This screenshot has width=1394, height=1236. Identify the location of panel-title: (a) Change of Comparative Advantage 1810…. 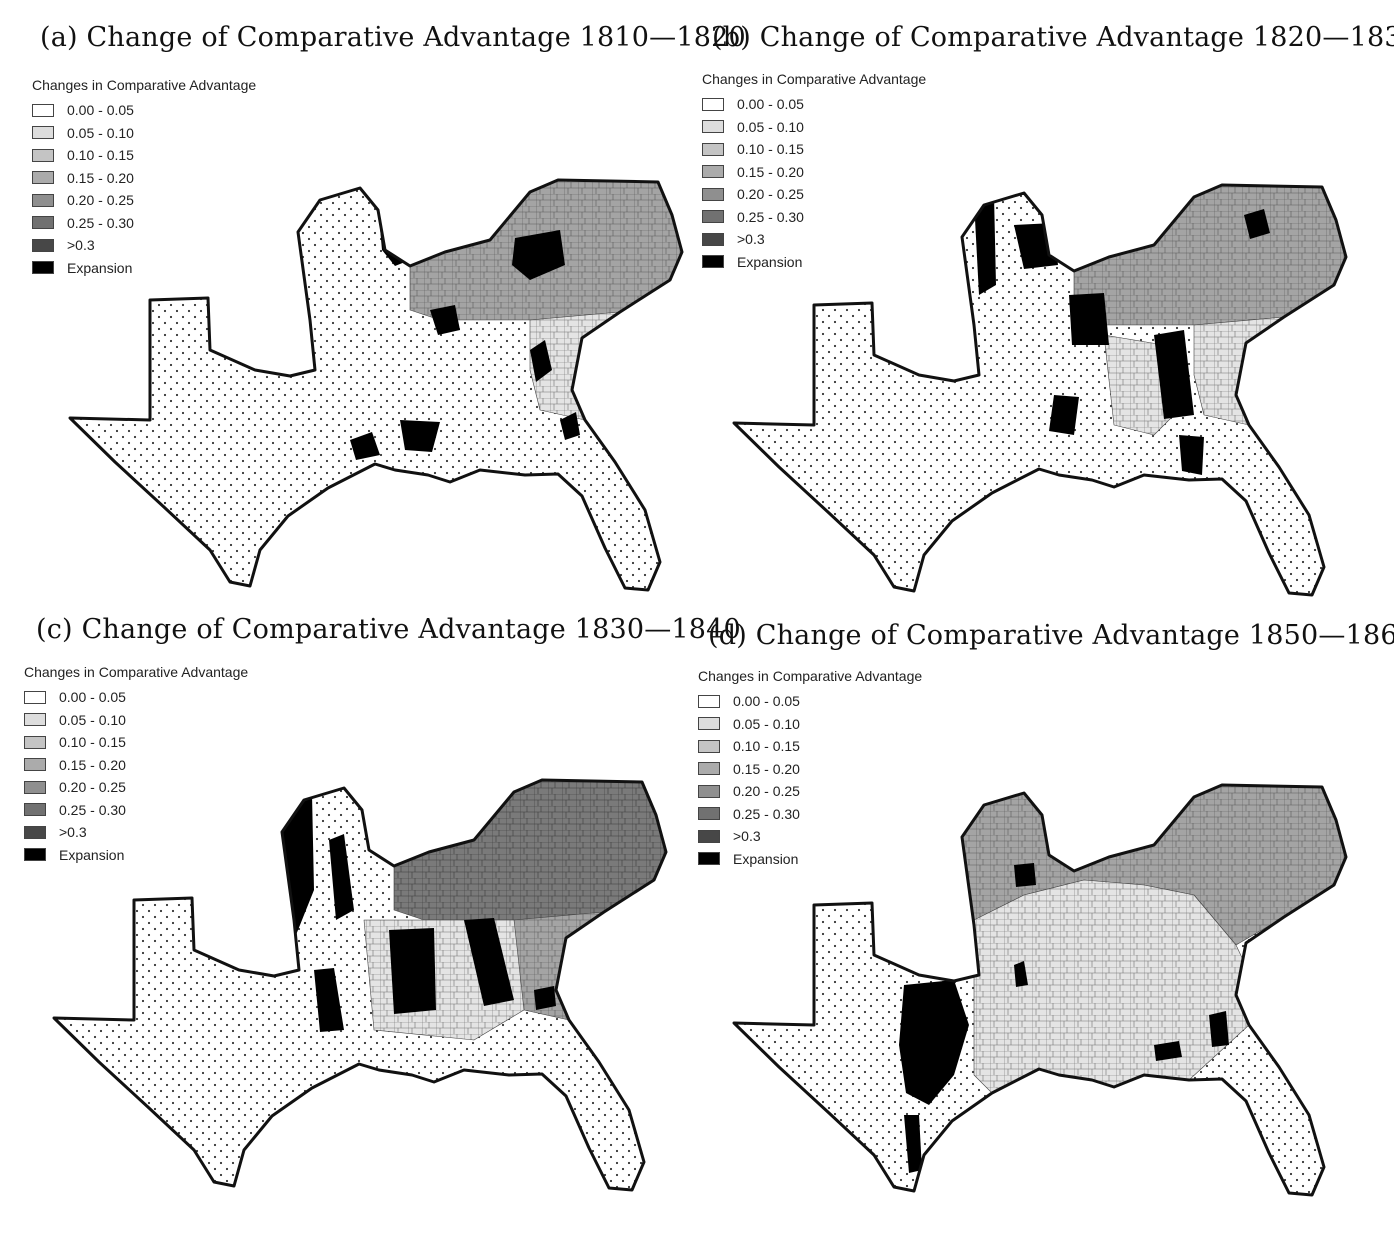
(393, 37).